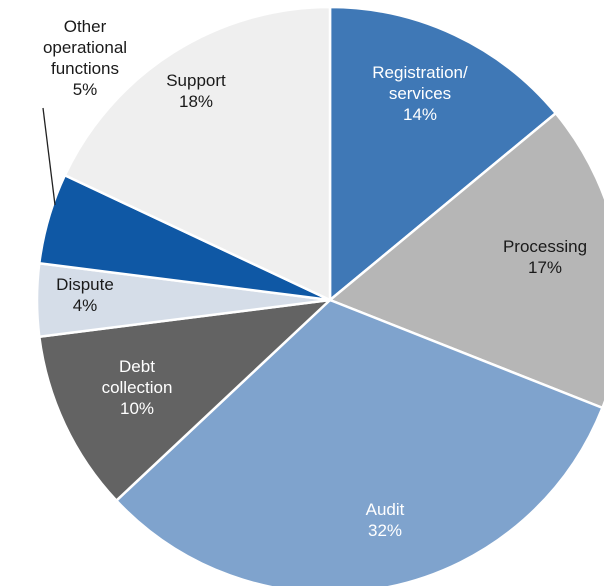  I want to click on slice-label-1: Registration/services 14%, so click(420, 93).